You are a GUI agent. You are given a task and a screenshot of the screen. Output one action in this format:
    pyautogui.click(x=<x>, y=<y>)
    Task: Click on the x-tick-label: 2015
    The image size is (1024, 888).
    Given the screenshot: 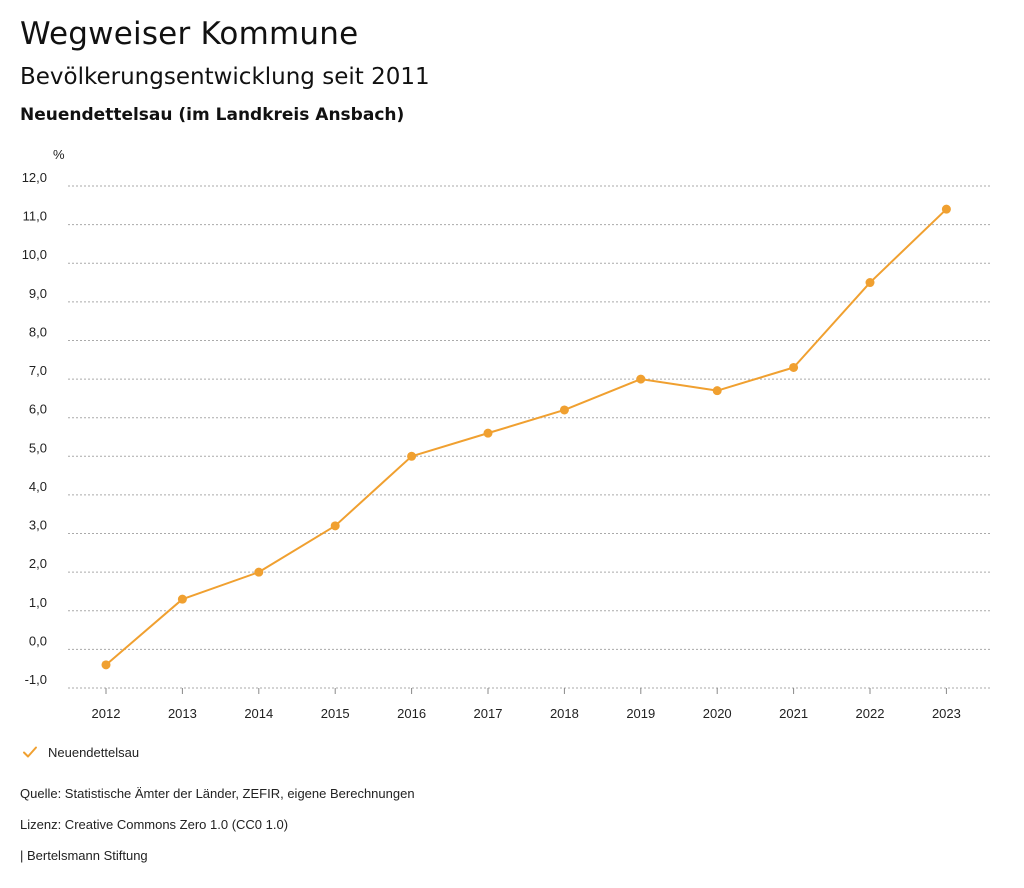 What is the action you would take?
    pyautogui.click(x=335, y=713)
    